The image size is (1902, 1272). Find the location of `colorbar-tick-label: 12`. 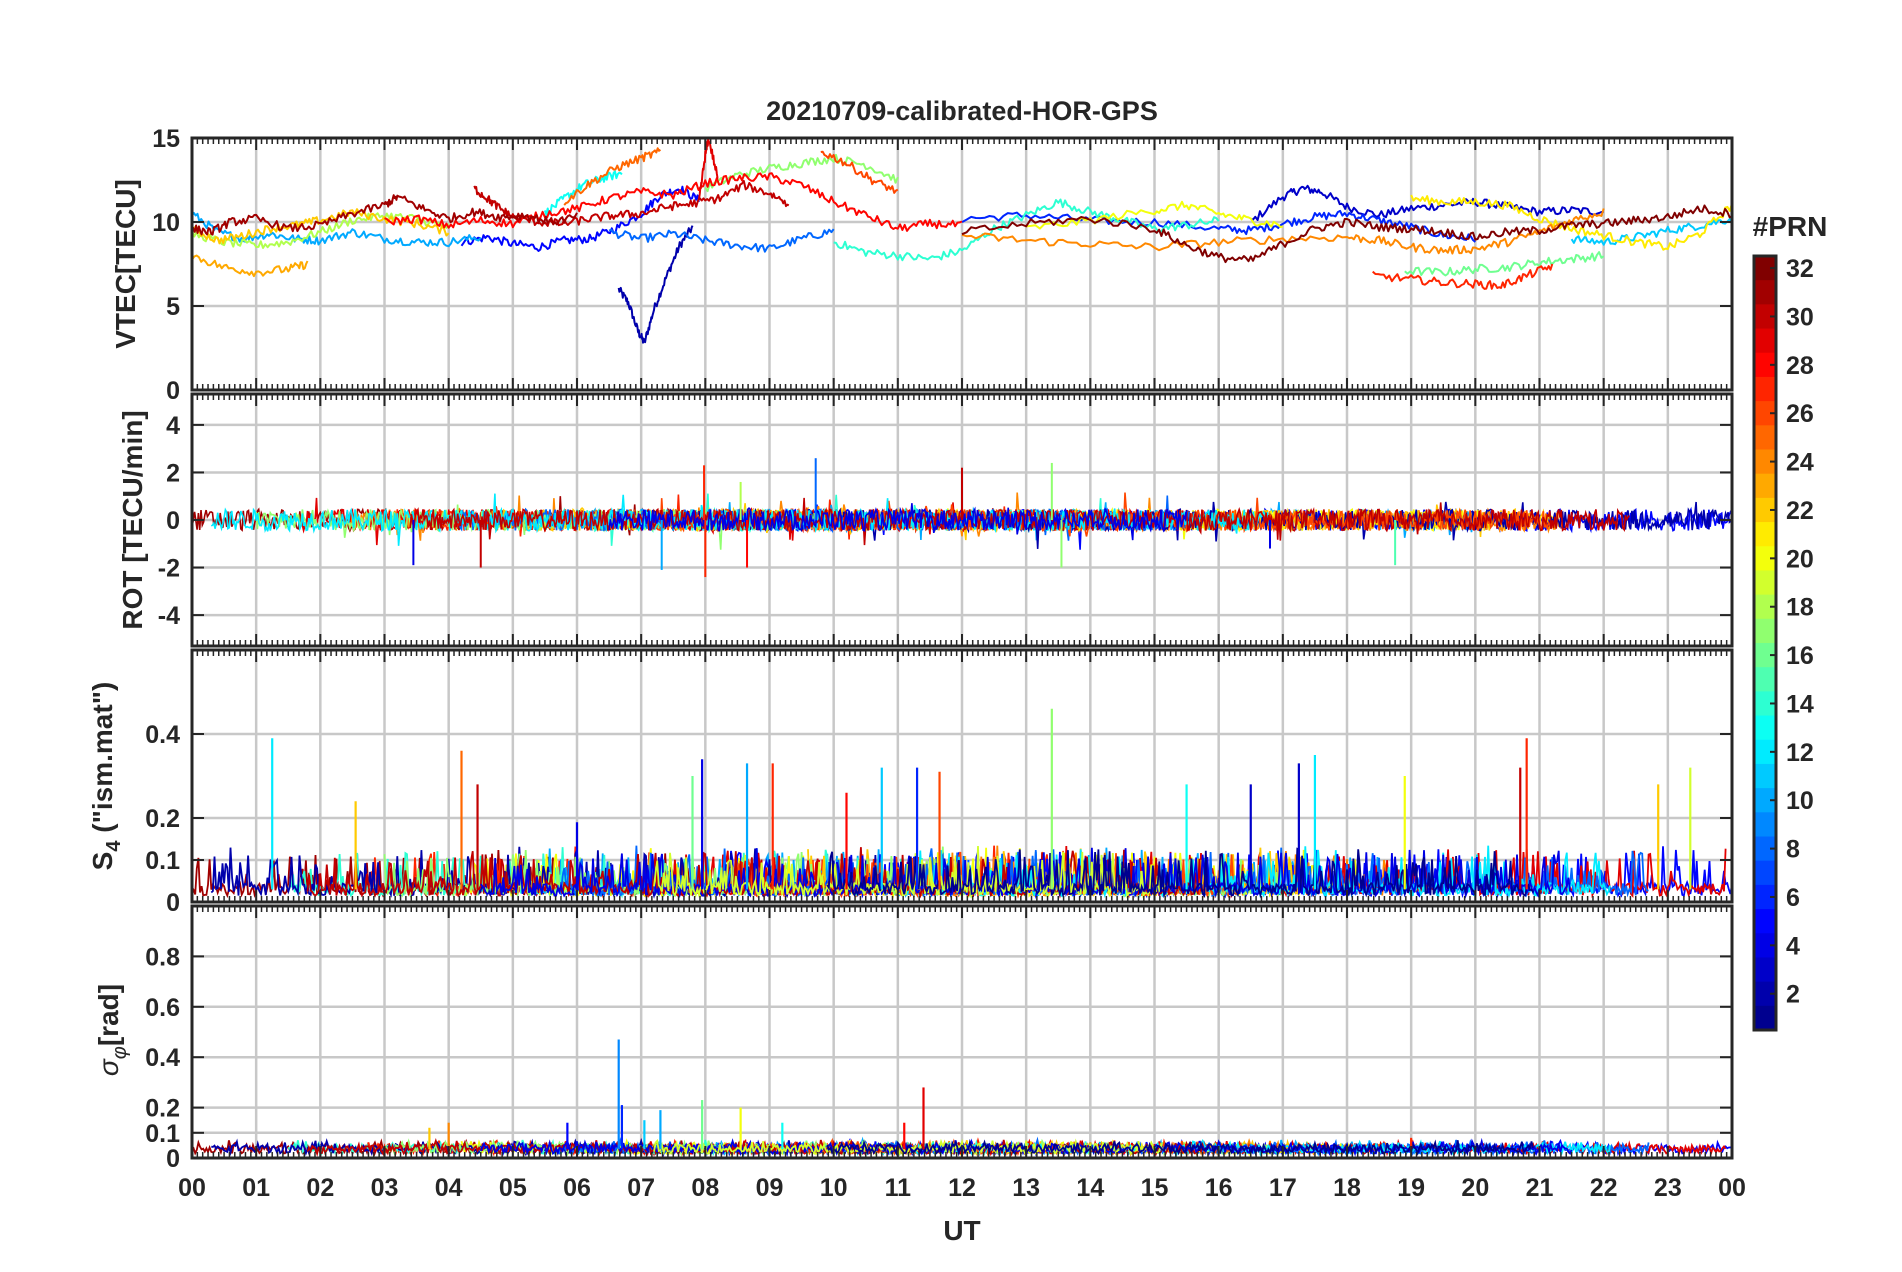

colorbar-tick-label: 12 is located at coordinates (1800, 753).